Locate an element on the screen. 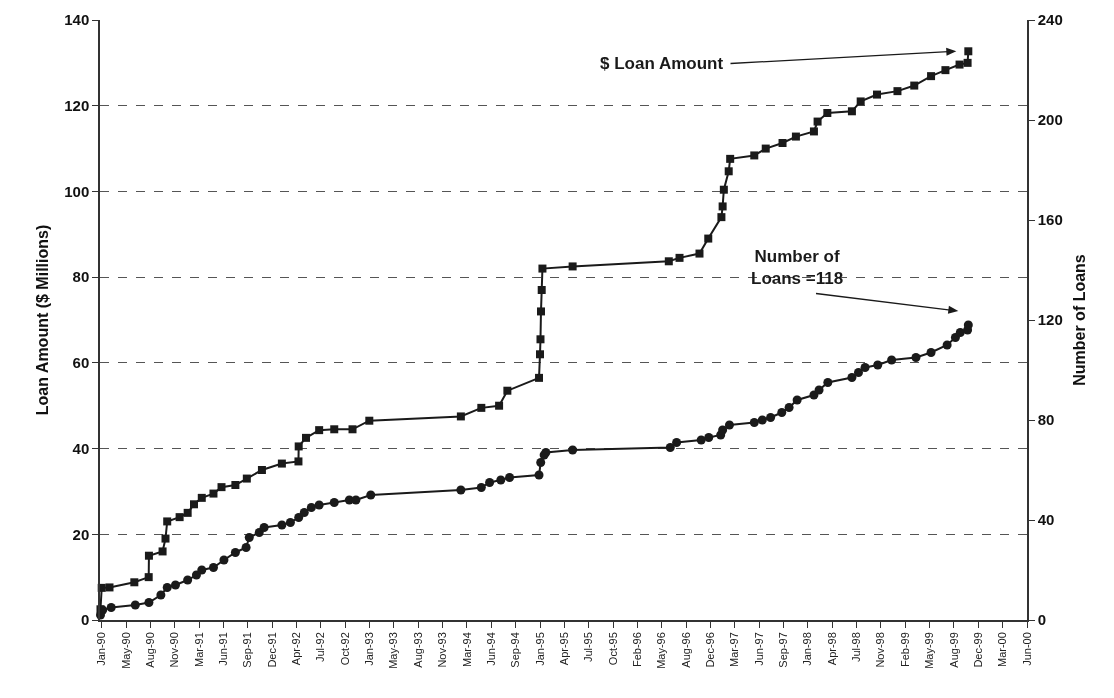 This screenshot has height=698, width=1114. x-tick-label: Dec-96 is located at coordinates (710, 650).